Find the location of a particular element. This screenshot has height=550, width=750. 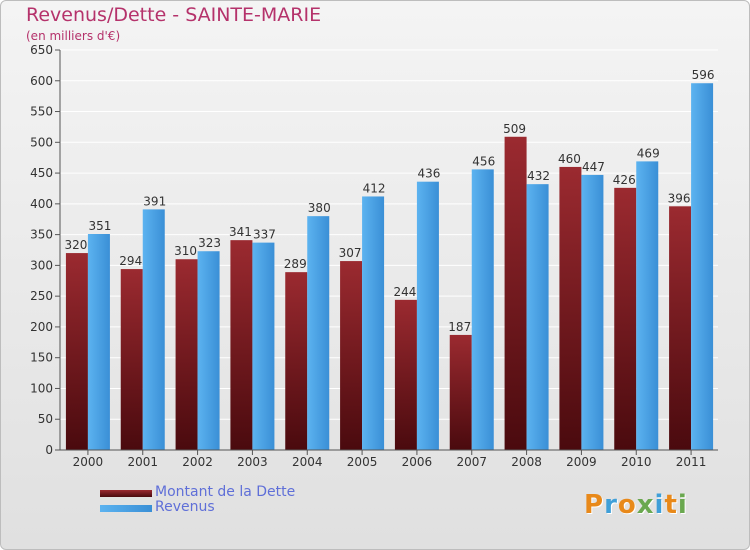

logo-letter: o is located at coordinates (627, 505).